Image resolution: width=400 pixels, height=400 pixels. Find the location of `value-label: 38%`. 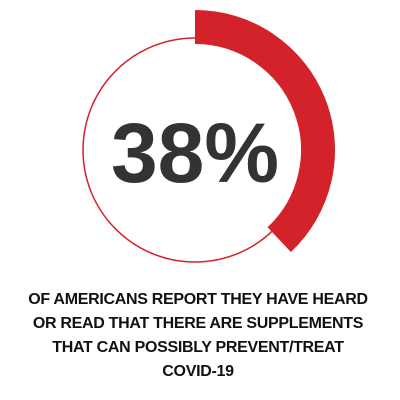

value-label: 38% is located at coordinates (195, 153).